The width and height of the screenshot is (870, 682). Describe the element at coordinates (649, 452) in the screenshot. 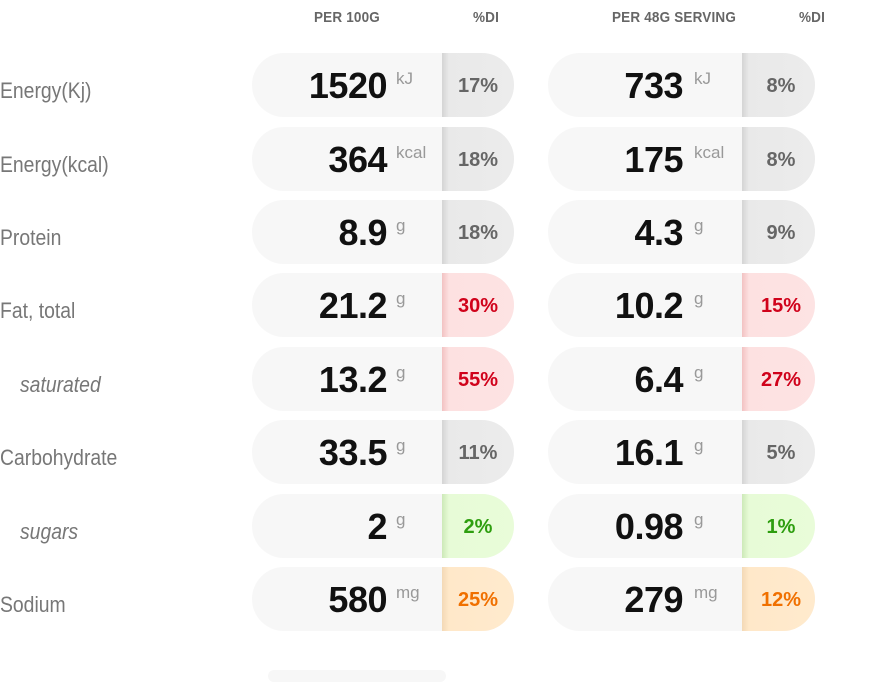

I see `per-serving-value: 16.1` at that location.